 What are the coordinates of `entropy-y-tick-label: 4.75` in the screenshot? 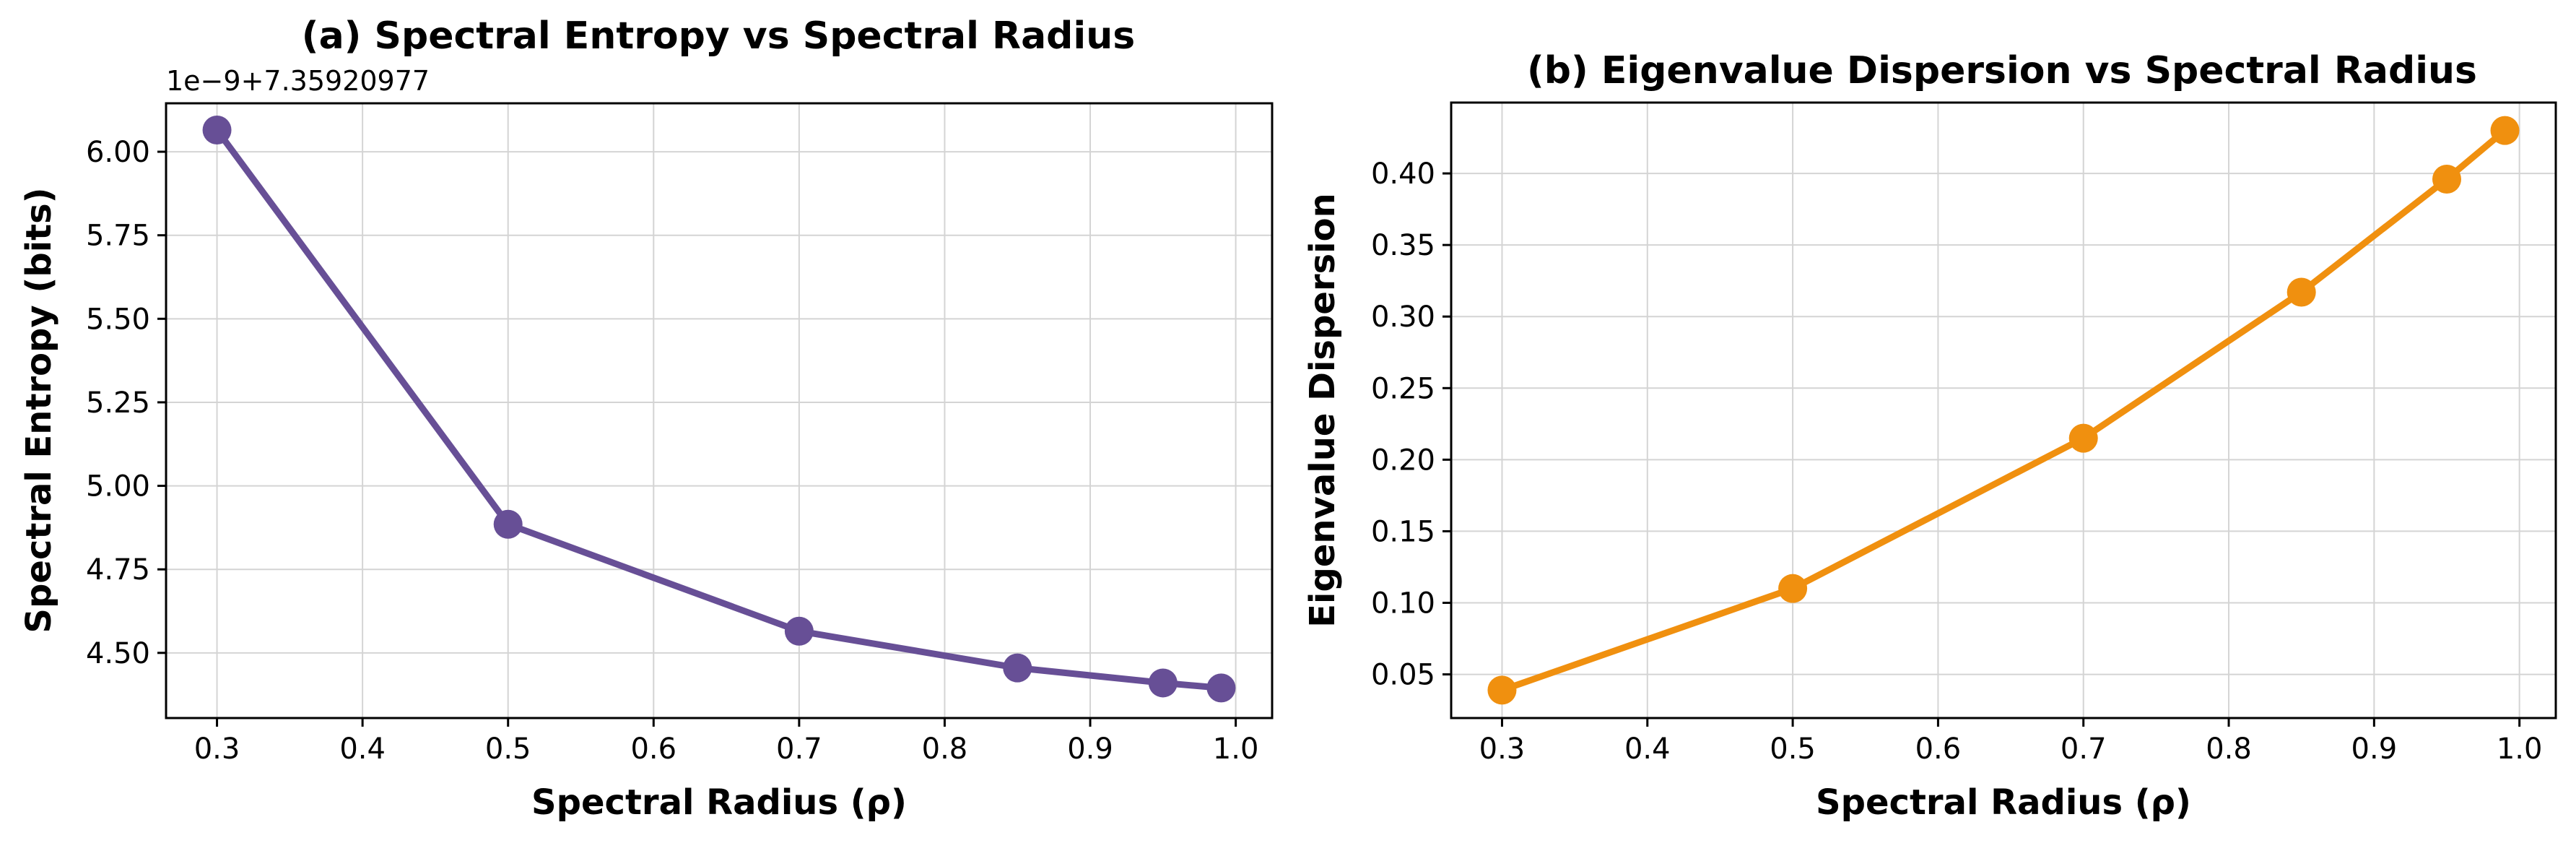 It's located at (118, 570).